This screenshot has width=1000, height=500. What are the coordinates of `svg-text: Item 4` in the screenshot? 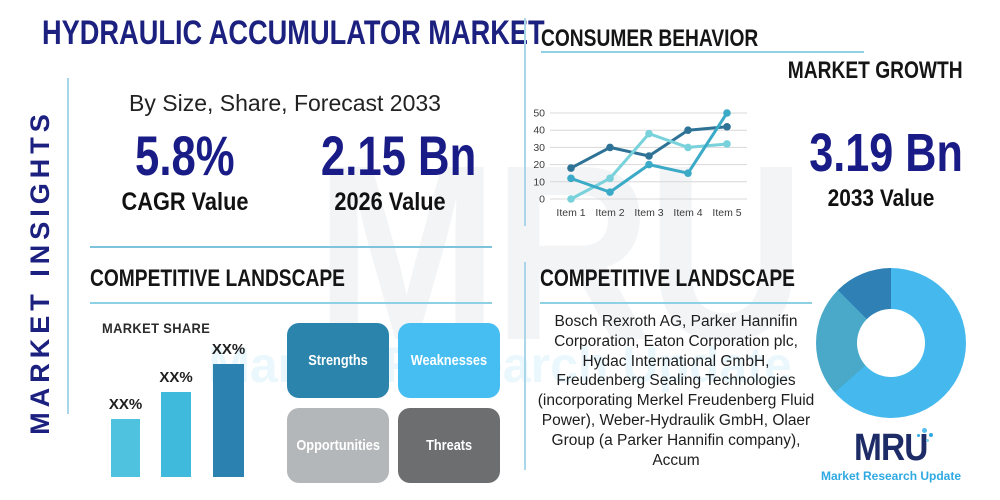 It's located at (687, 213).